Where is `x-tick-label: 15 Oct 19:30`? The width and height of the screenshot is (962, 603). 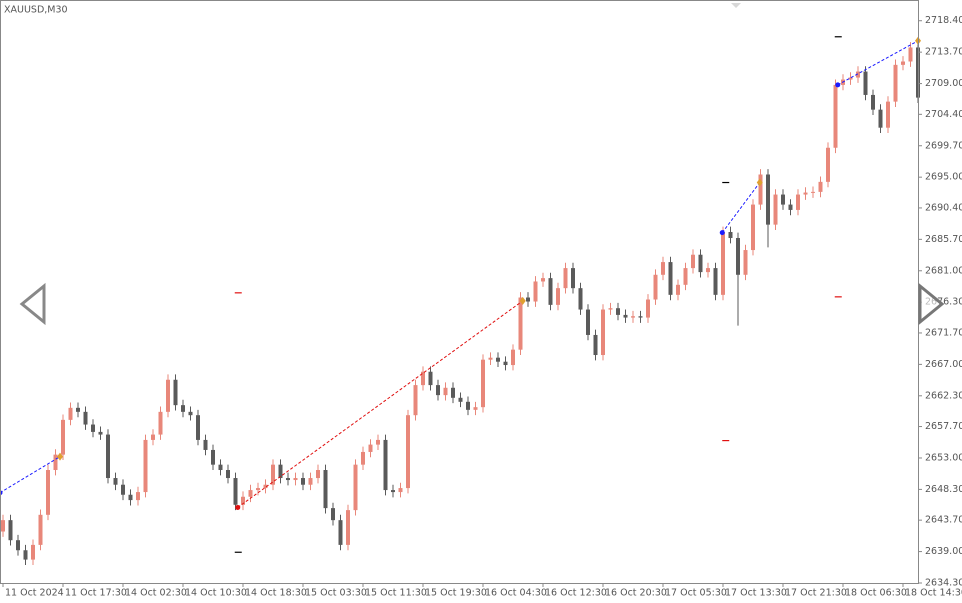
x-tick-label: 15 Oct 19:30 is located at coordinates (456, 593).